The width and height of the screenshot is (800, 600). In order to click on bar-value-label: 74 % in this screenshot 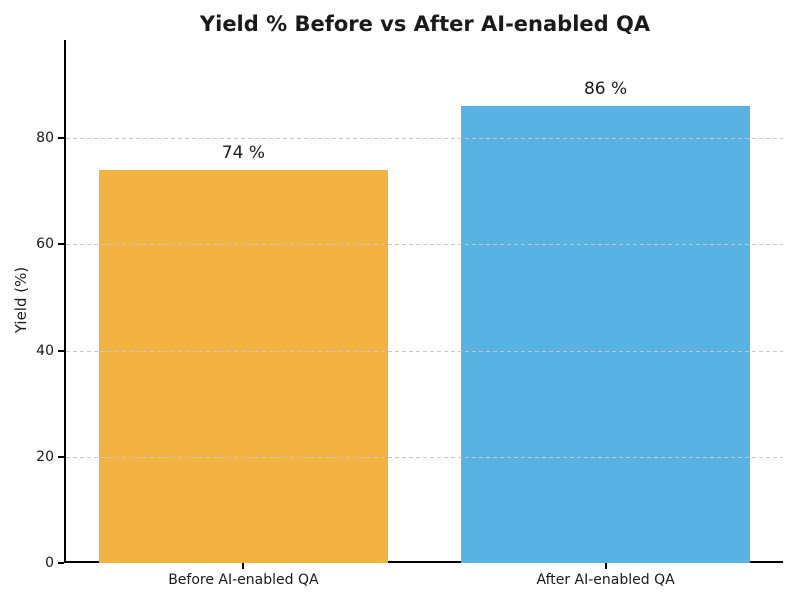, I will do `click(243, 153)`.